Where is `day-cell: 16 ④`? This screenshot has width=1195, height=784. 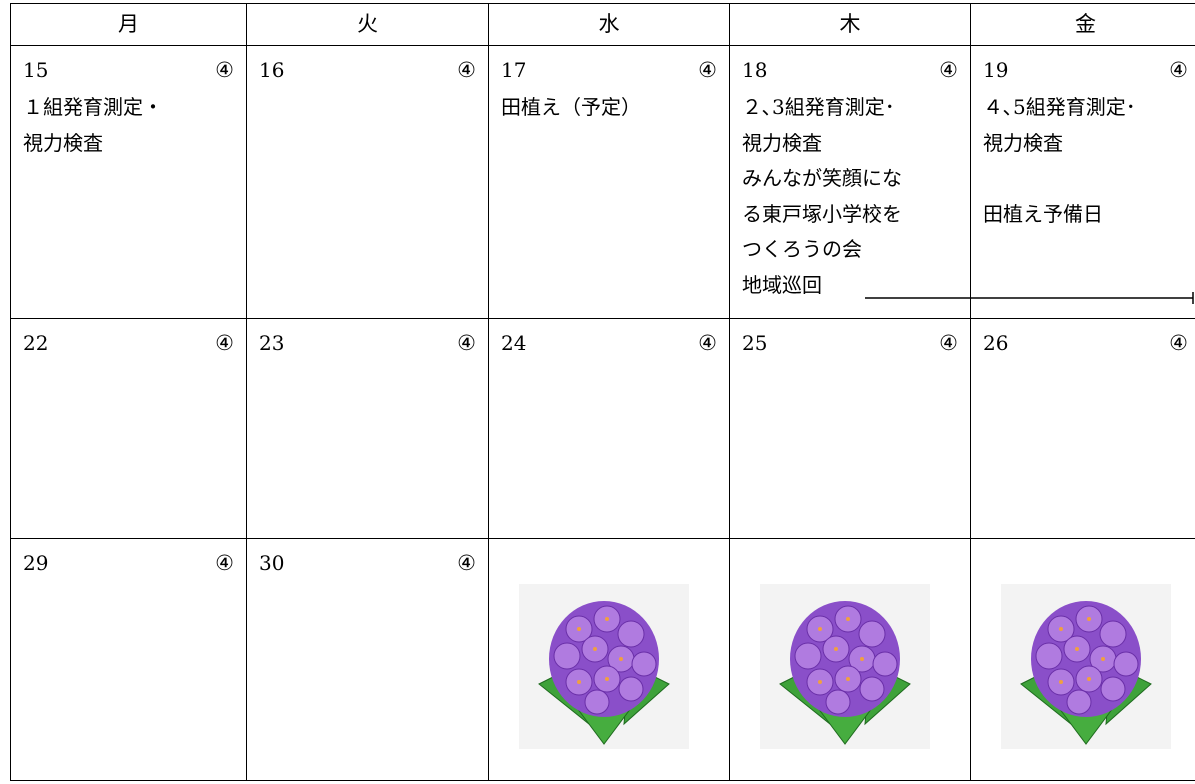 day-cell: 16 ④ is located at coordinates (367, 181).